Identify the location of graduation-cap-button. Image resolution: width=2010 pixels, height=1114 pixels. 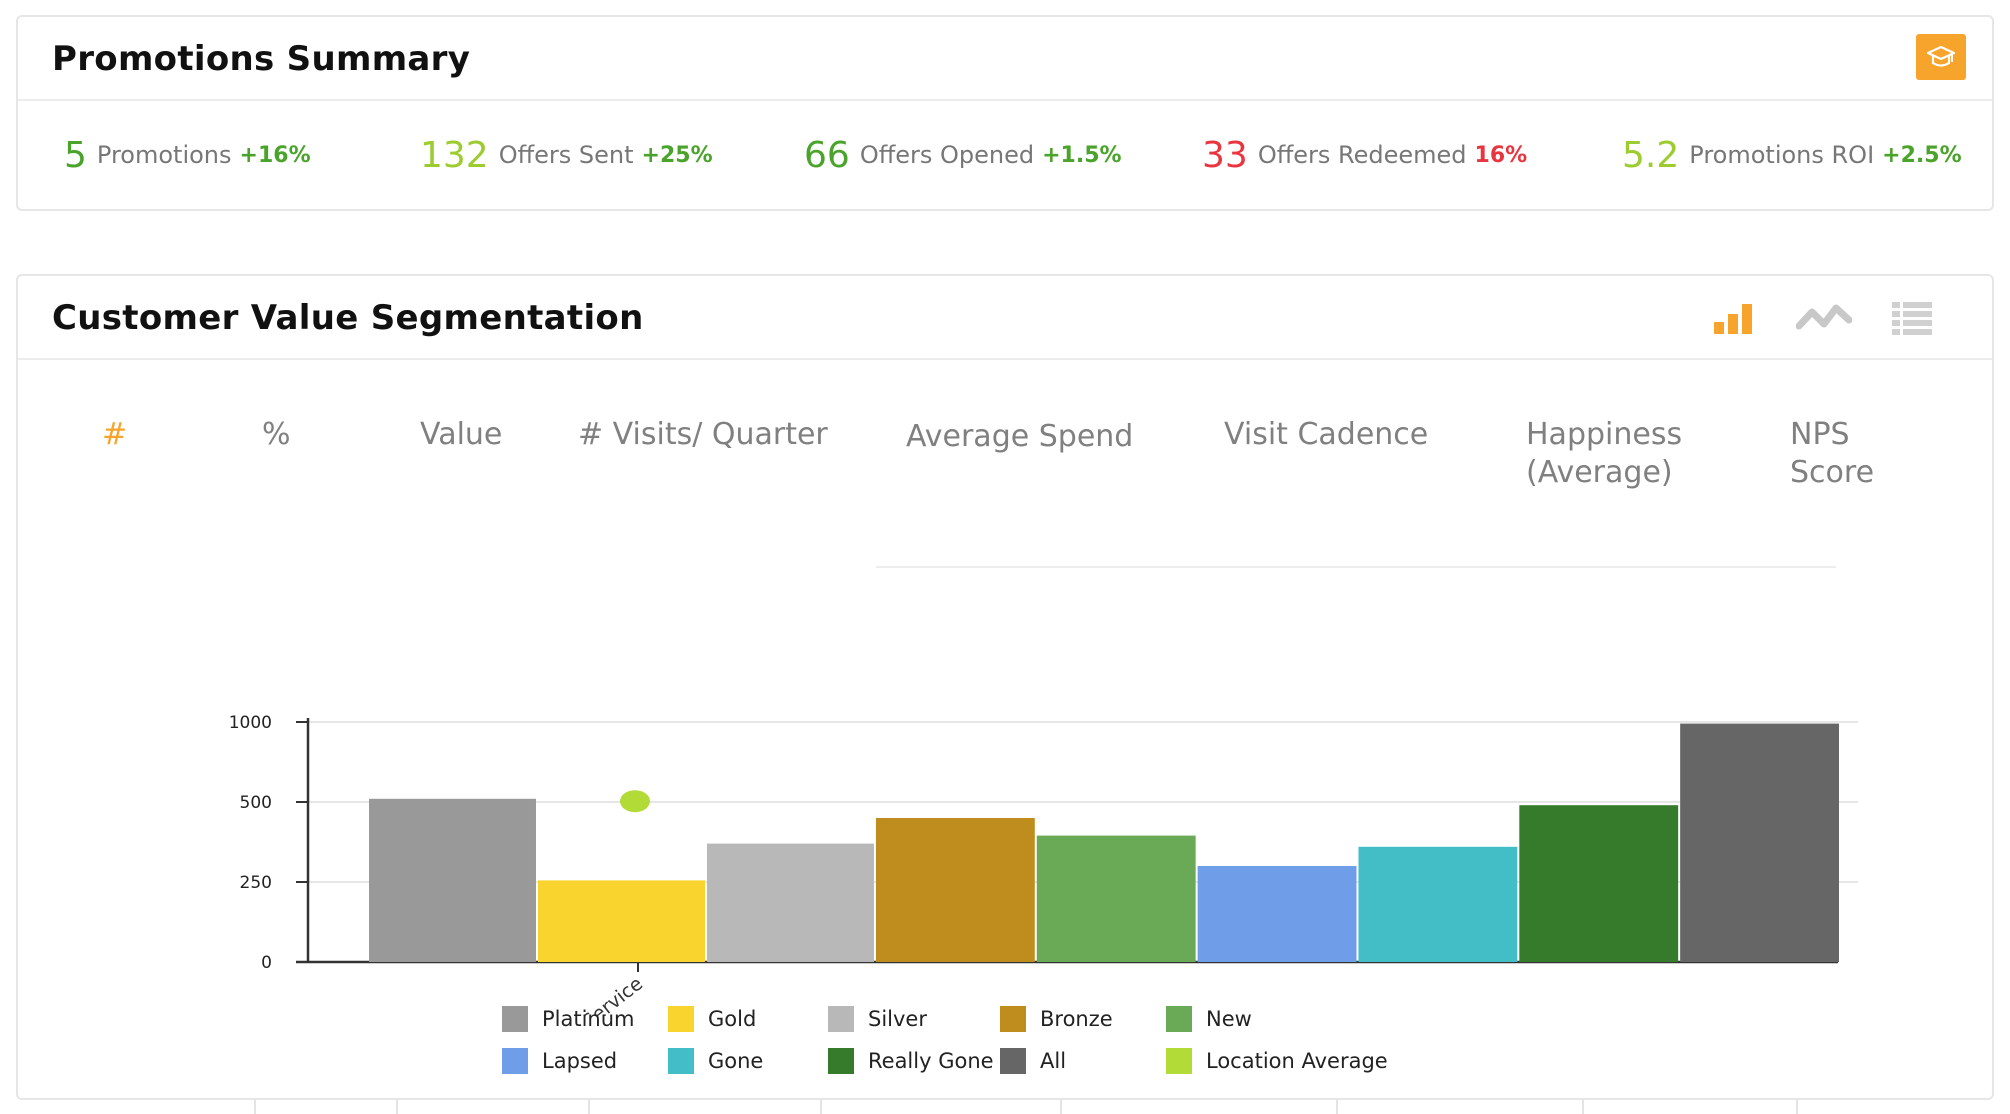
(1941, 57).